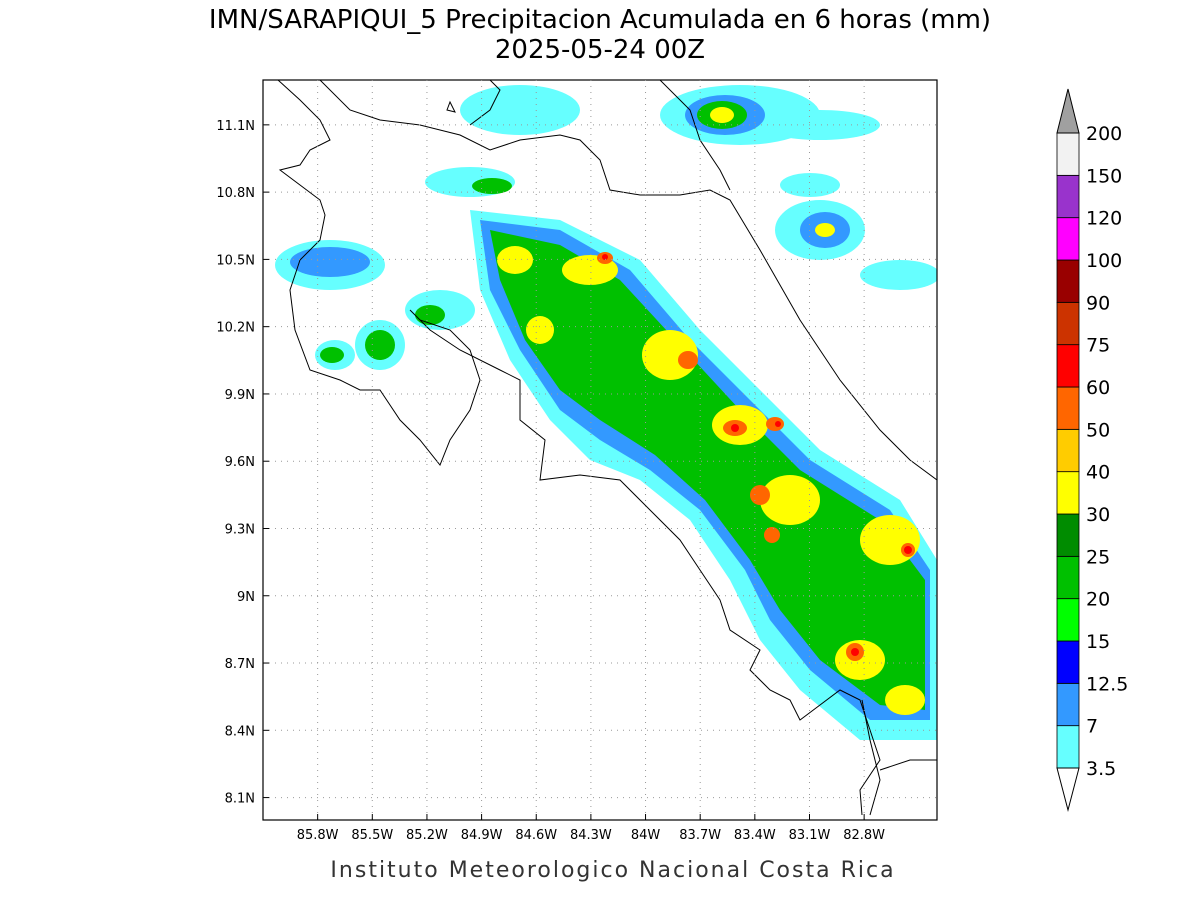 The image size is (1200, 900). Describe the element at coordinates (1098, 430) in the screenshot. I see `colorbar-label: 50` at that location.